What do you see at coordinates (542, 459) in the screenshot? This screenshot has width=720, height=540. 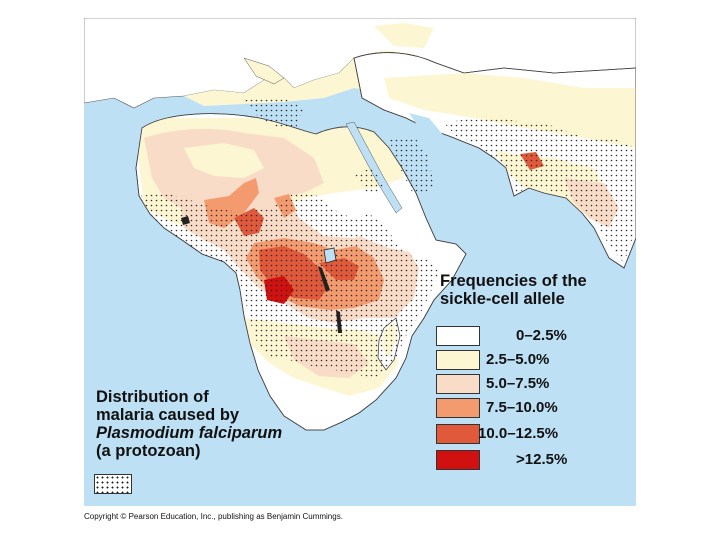 I see `legend-label: >12.5%` at bounding box center [542, 459].